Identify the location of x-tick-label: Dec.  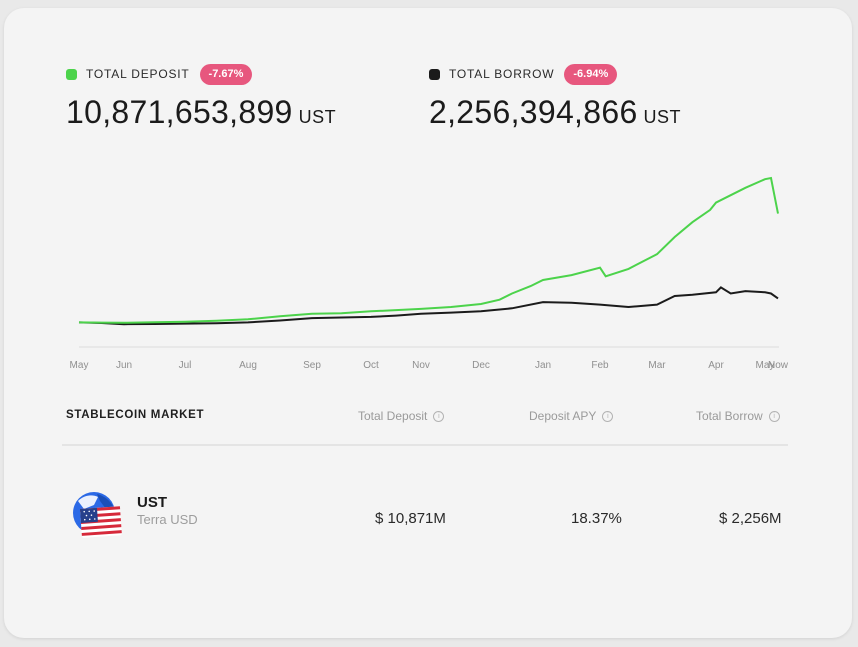
(481, 365).